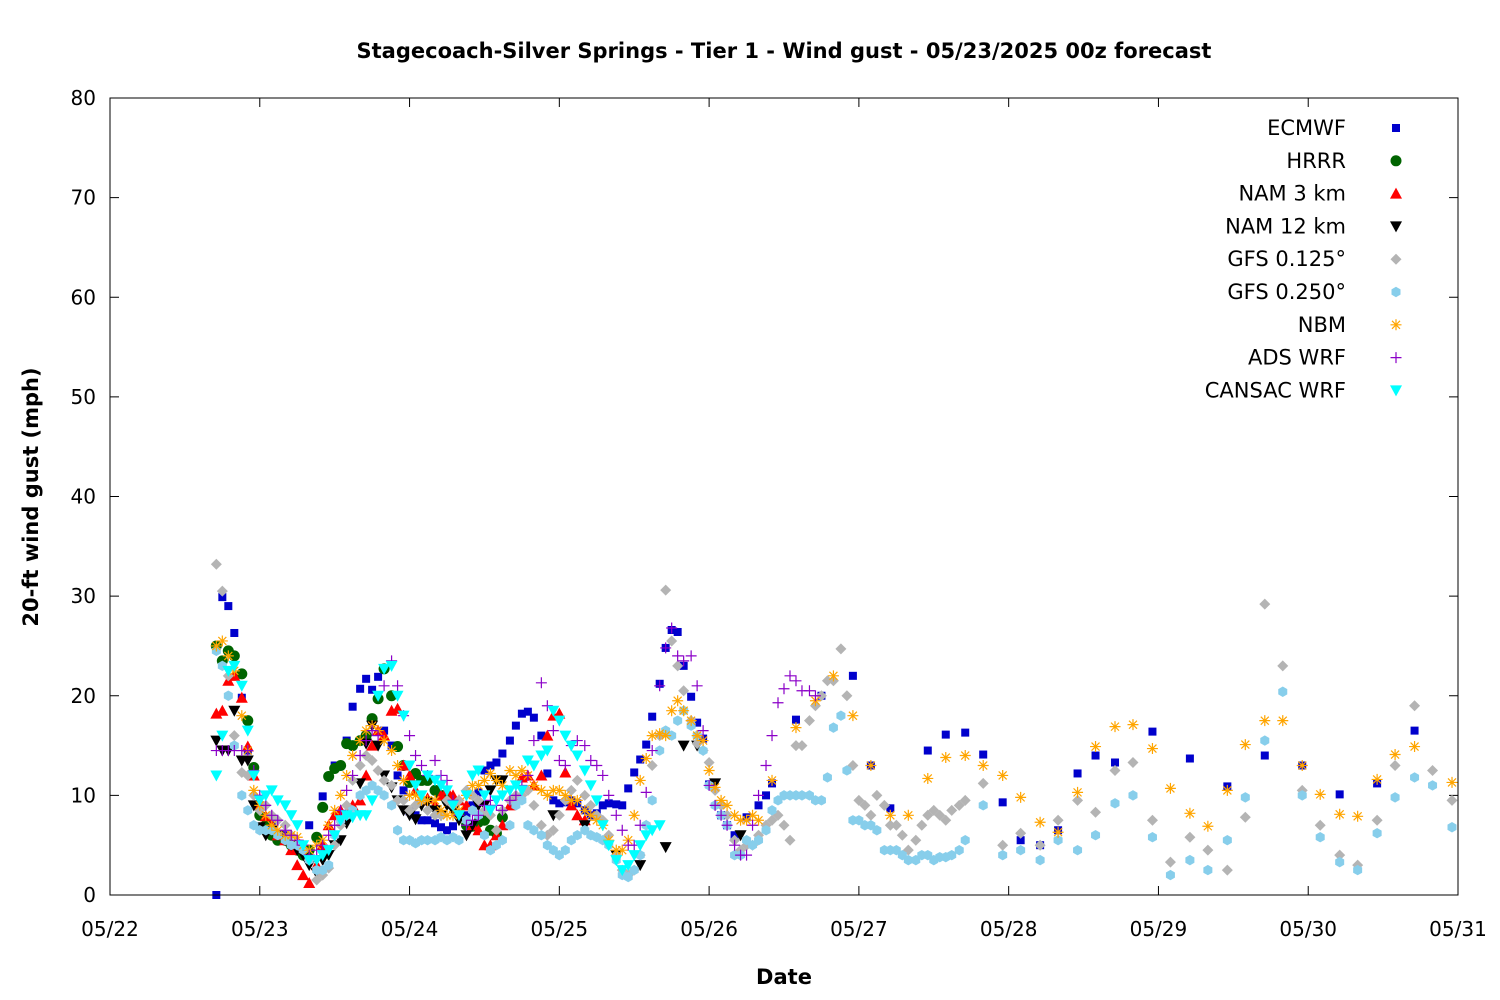 Image resolution: width=1500 pixels, height=1000 pixels. I want to click on legend-label: NAM 3 km, so click(1292, 194).